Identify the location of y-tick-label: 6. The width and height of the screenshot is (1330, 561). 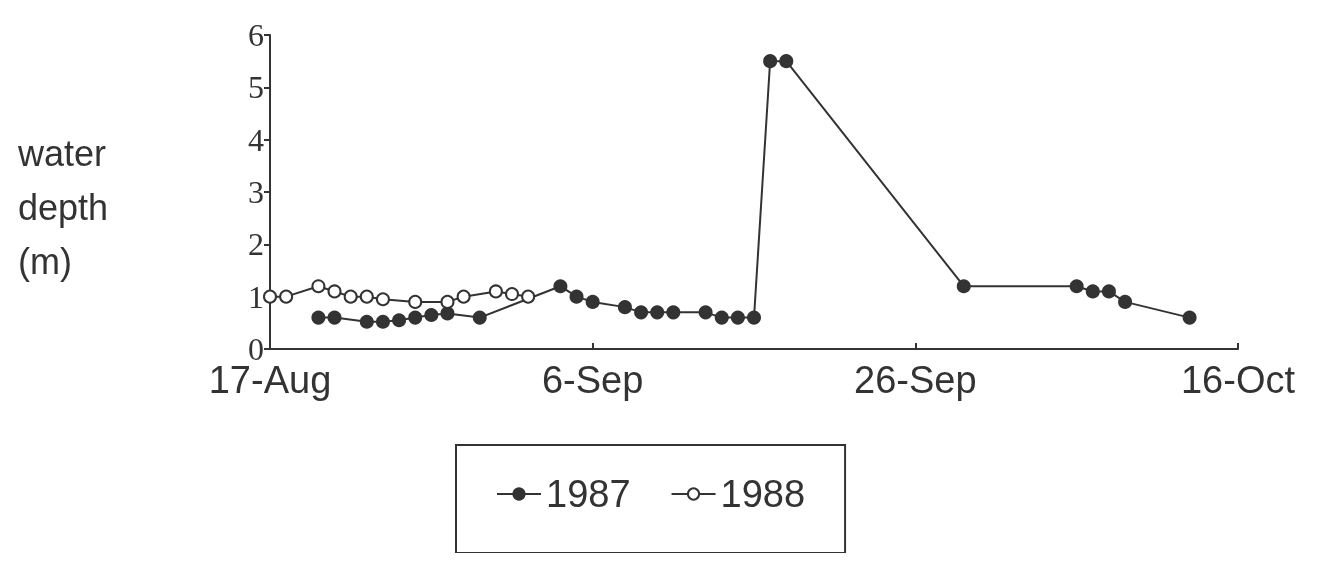
(256, 35).